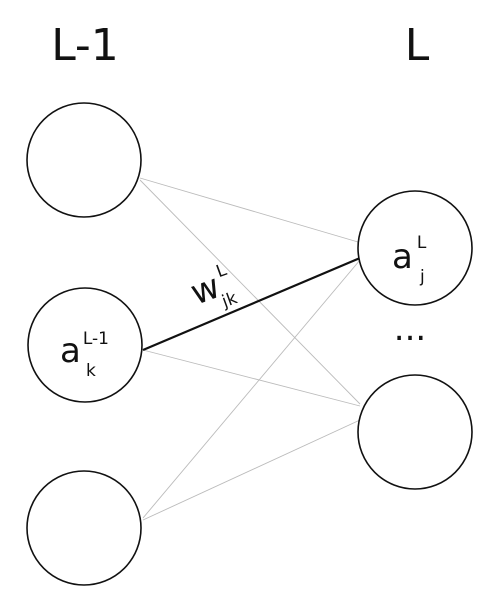 The width and height of the screenshot is (487, 600). What do you see at coordinates (96, 339) in the screenshot?
I see `label-sup: L-1` at bounding box center [96, 339].